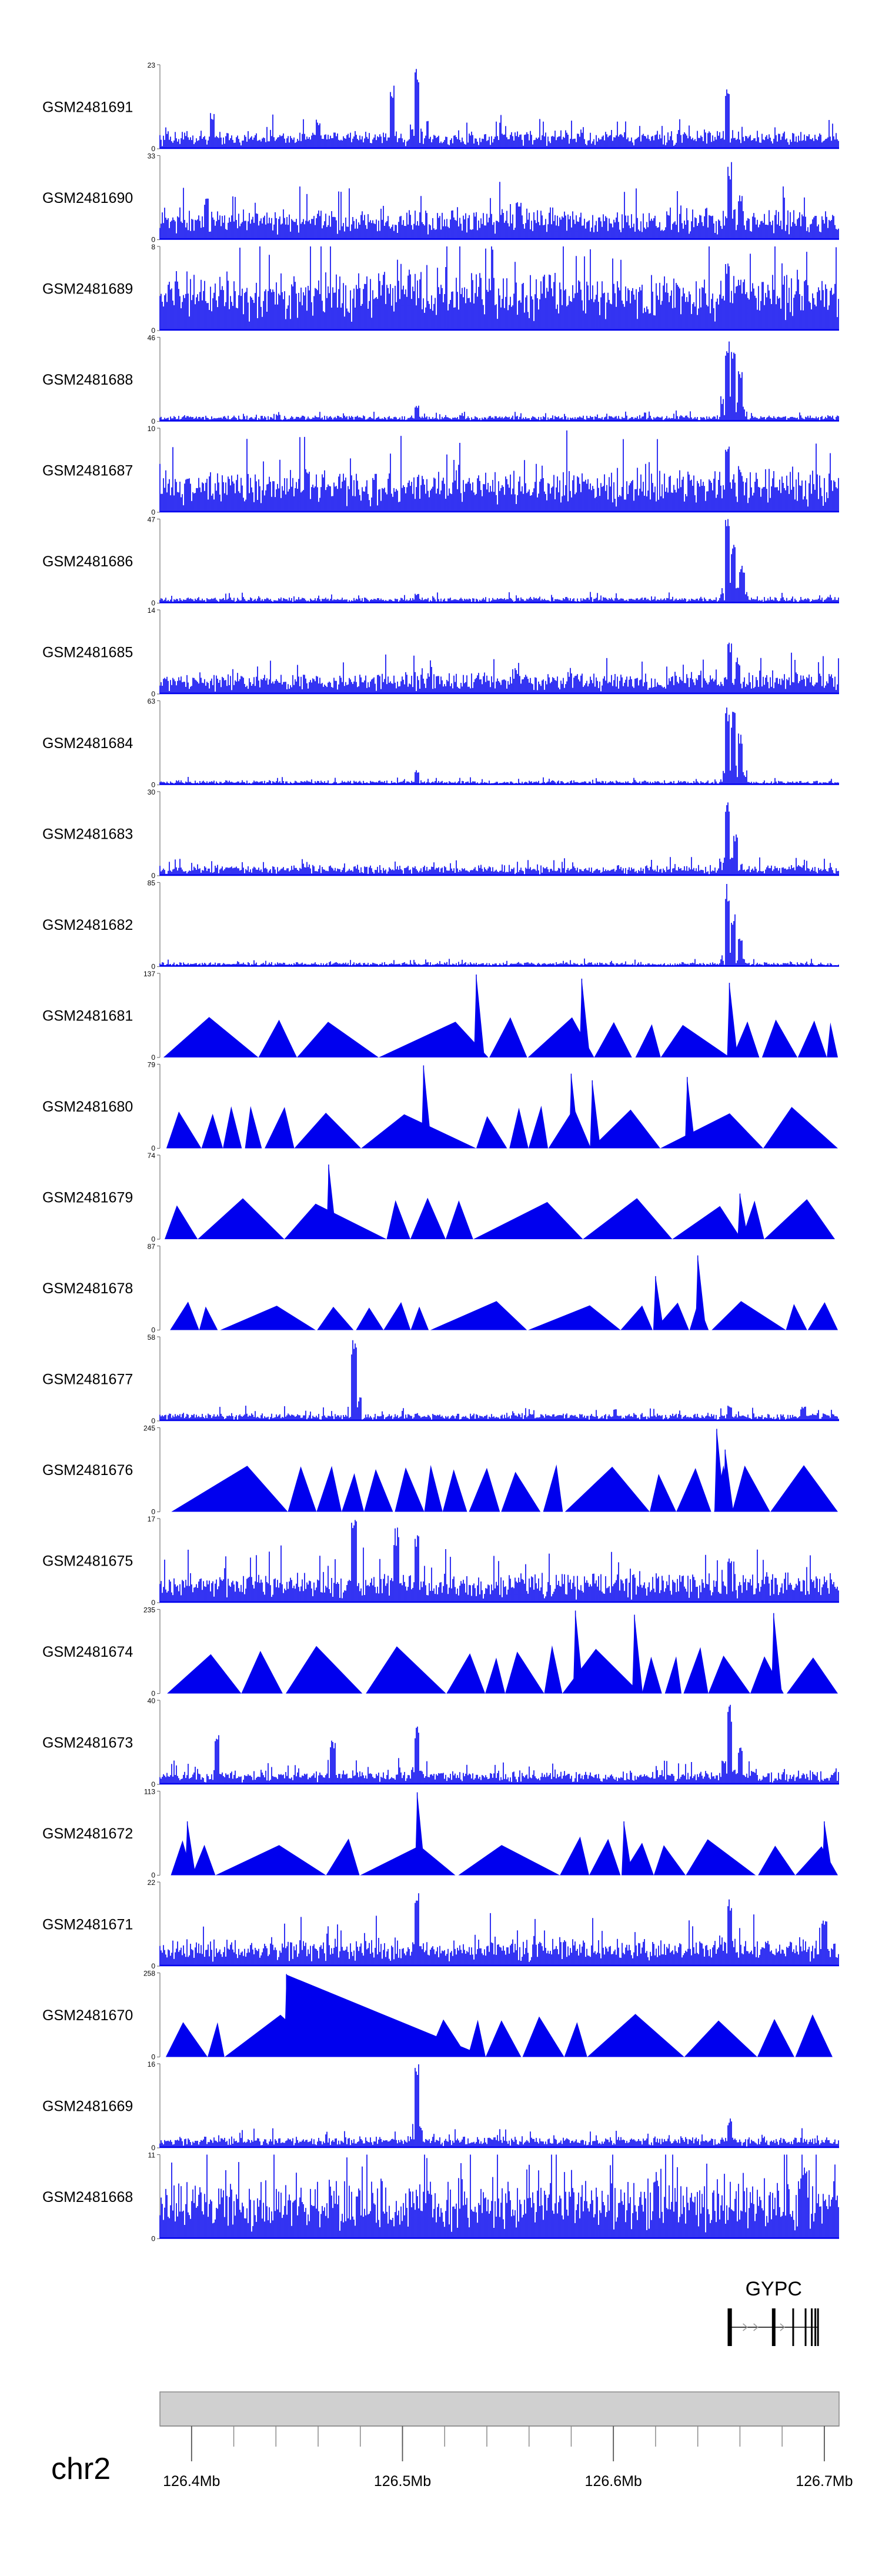 Image resolution: width=882 pixels, height=2576 pixels. Describe the element at coordinates (440, 834) in the screenshot. I see `track-GSM2481683: GSM2481683 30 0` at that location.